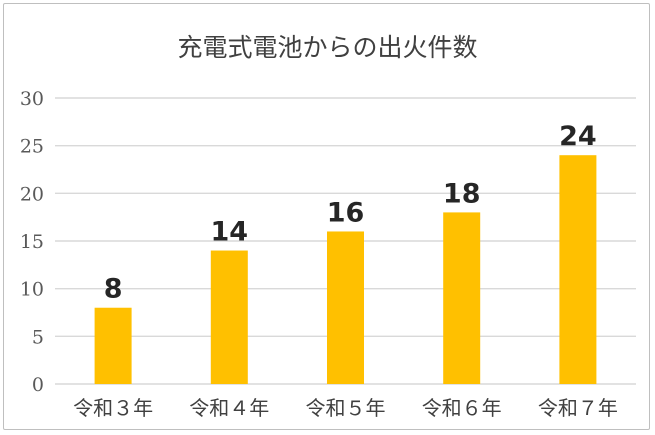 The height and width of the screenshot is (435, 655). I want to click on chart-title: 充電式電池からの出火件数, so click(327, 47).